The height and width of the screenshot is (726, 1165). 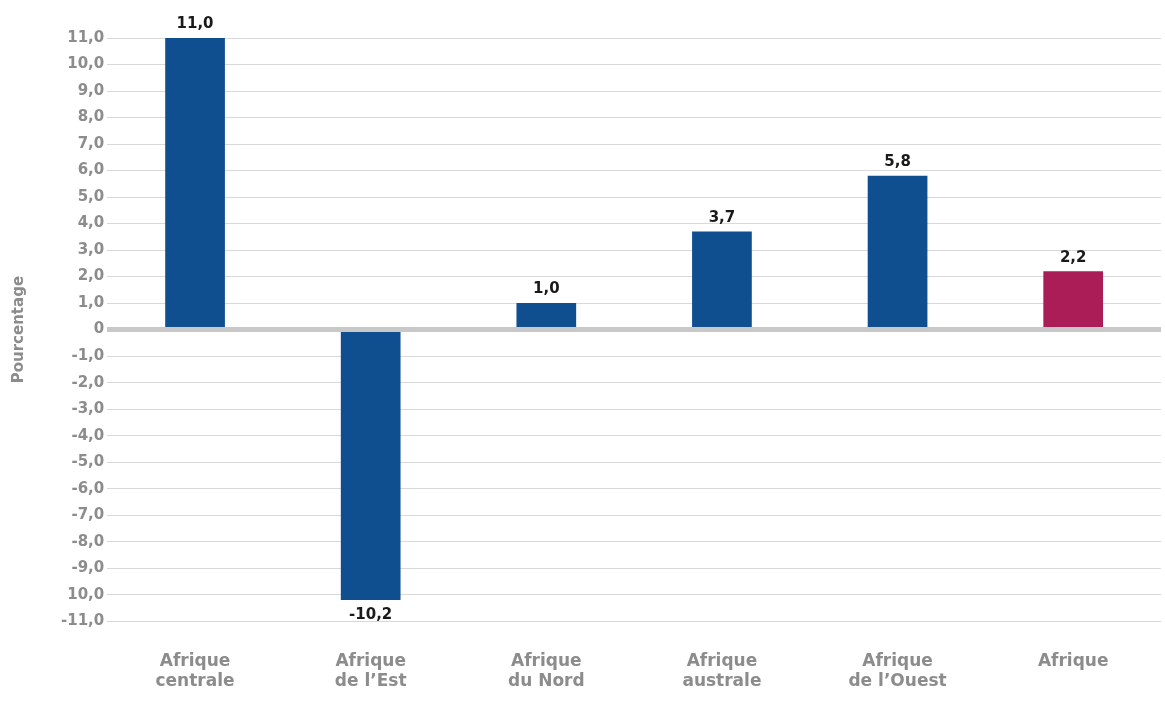 I want to click on x-tick-label: Afrique centrale, so click(x=195, y=670).